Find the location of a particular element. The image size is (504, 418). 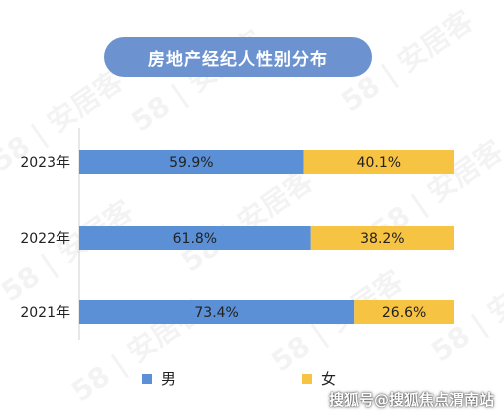

data-label: 40.1% is located at coordinates (379, 163).